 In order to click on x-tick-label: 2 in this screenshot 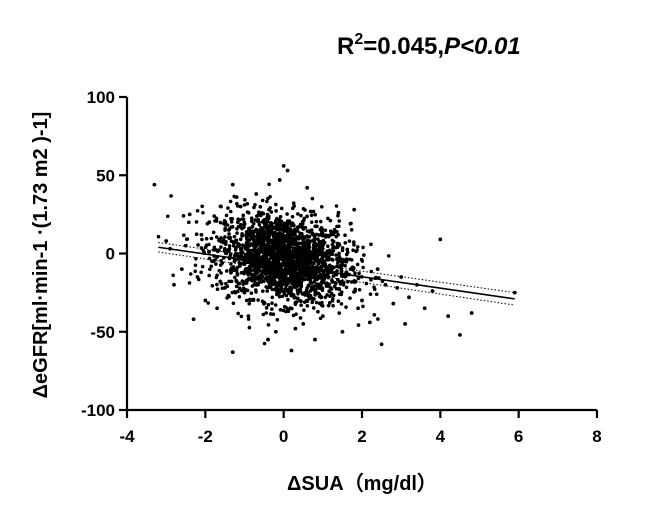, I will do `click(361, 436)`.